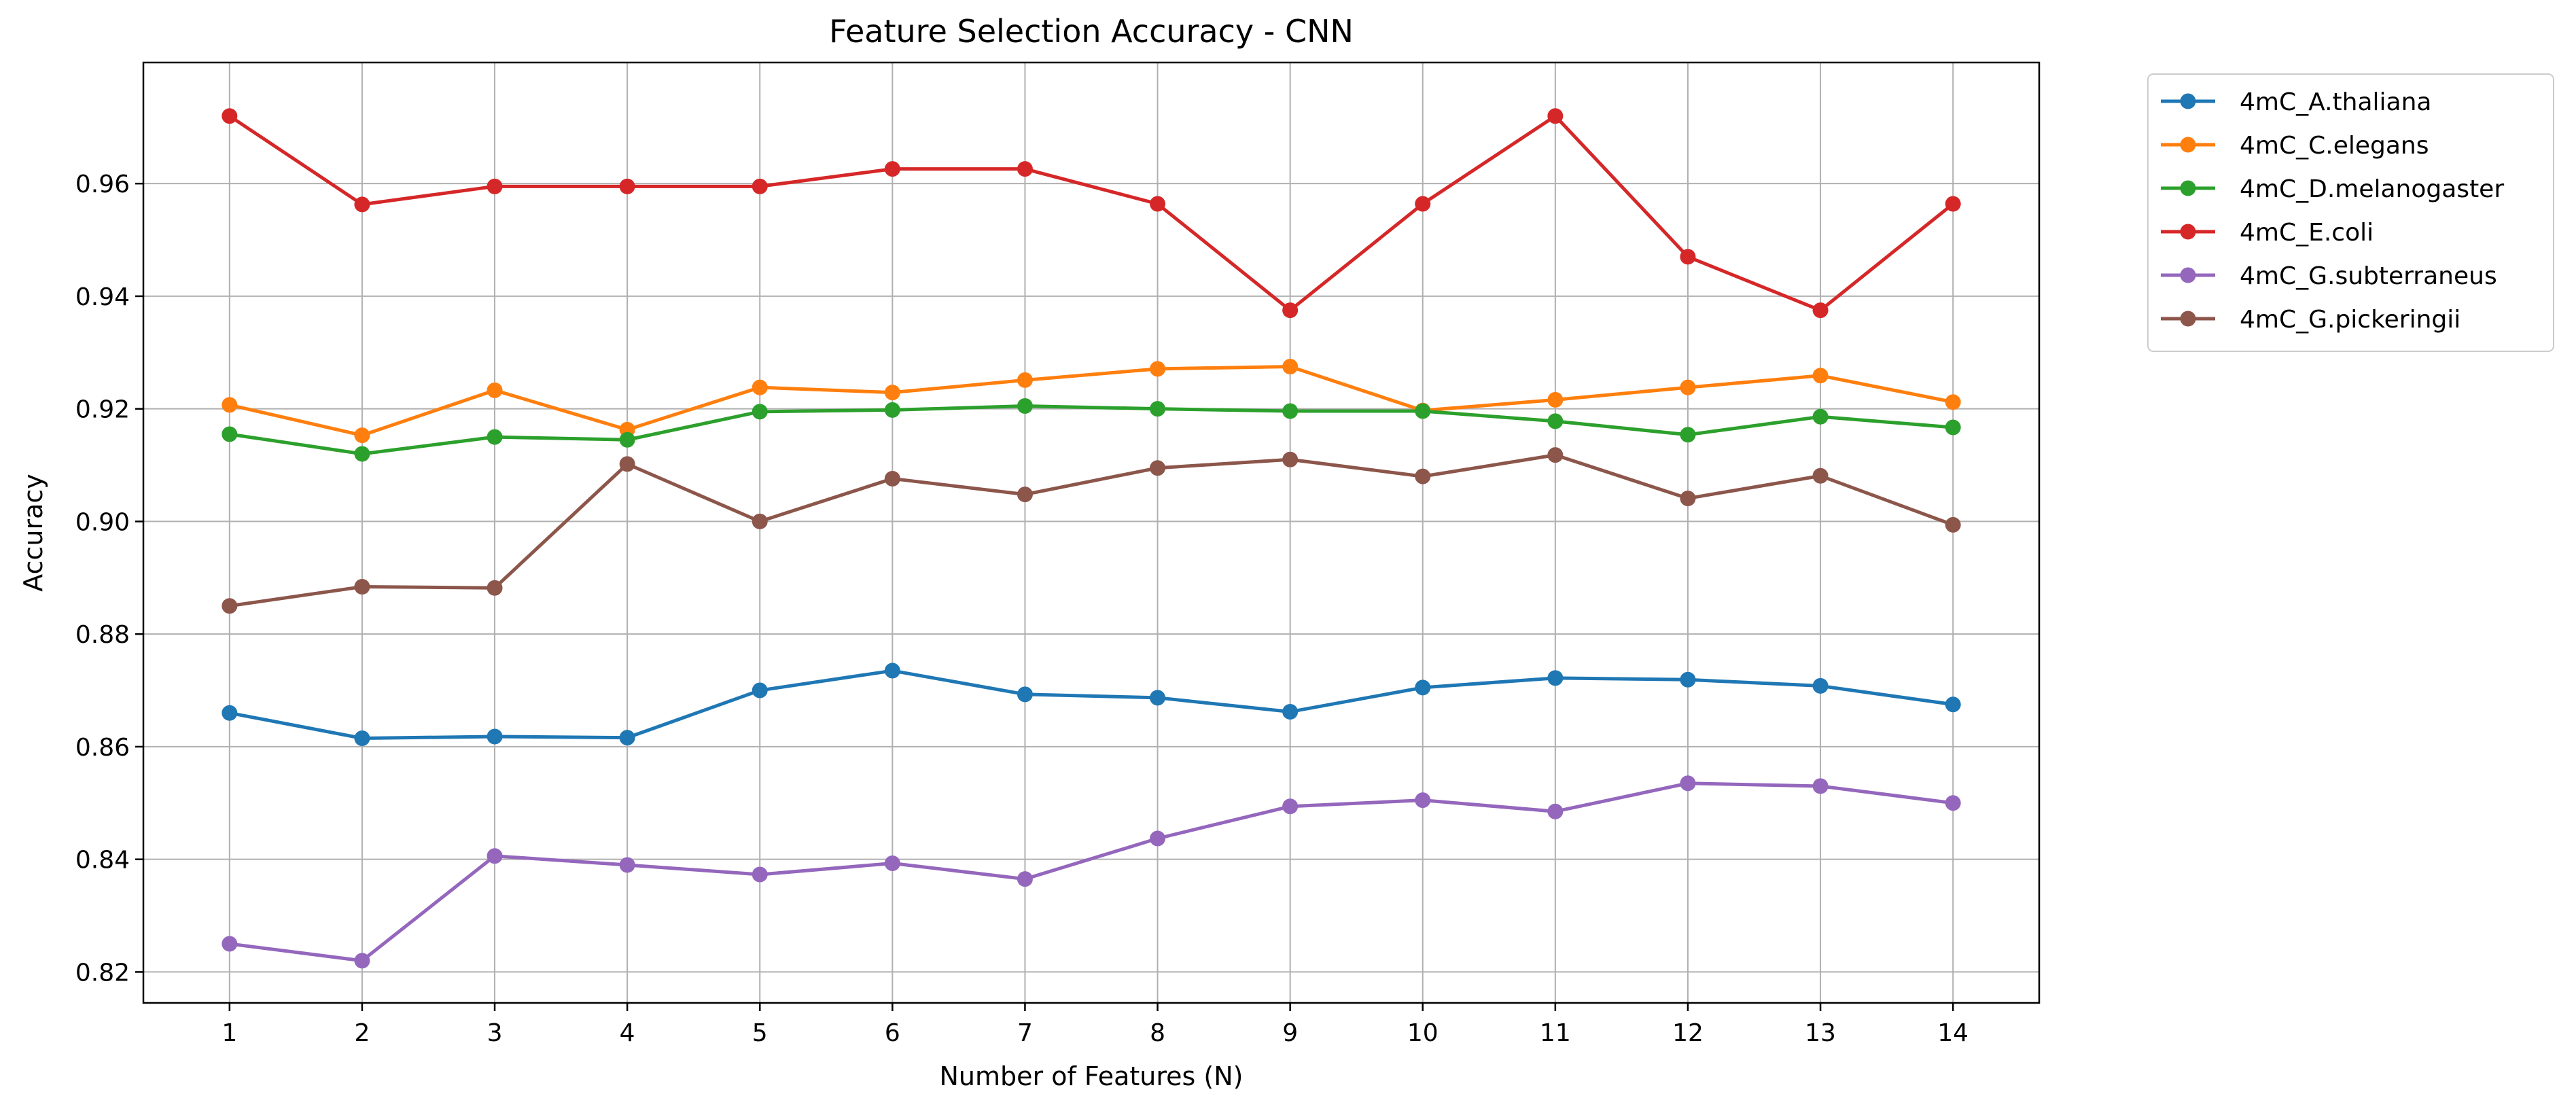 This screenshot has width=2576, height=1113. Describe the element at coordinates (495, 1033) in the screenshot. I see `x-tick-label: 3` at that location.